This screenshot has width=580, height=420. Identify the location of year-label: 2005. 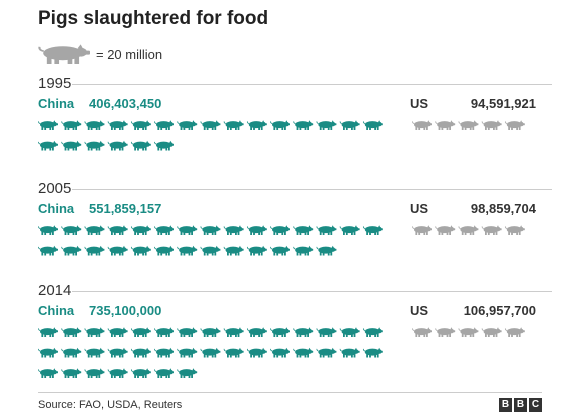
(55, 188).